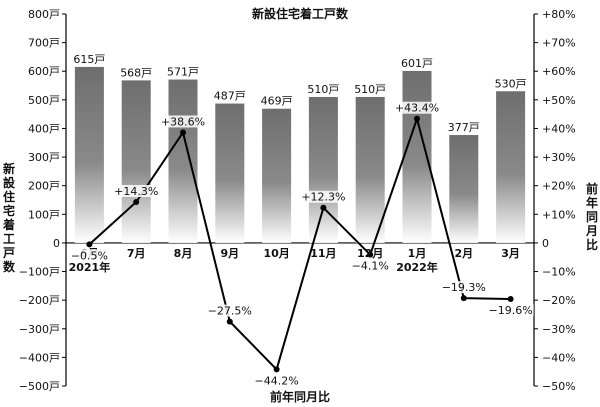 Image resolution: width=600 pixels, height=407 pixels. I want to click on yoy-value-label: −27.5%, so click(230, 311).